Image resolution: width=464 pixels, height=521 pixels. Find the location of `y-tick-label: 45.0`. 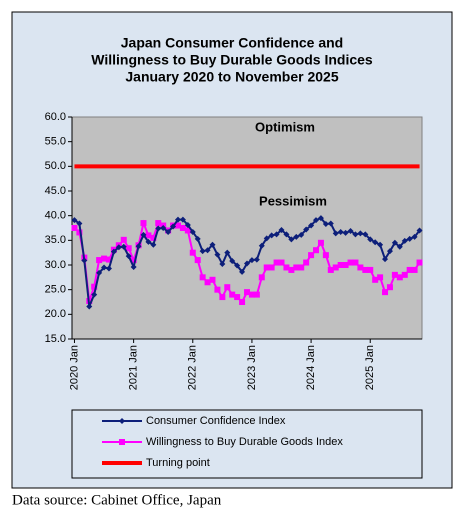

y-tick-label: 45.0 is located at coordinates (55, 191).